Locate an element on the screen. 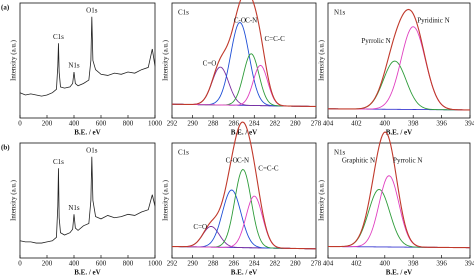 Image resolution: width=474 pixels, height=275 pixels. component-label: Pyridinic N is located at coordinates (433, 21).